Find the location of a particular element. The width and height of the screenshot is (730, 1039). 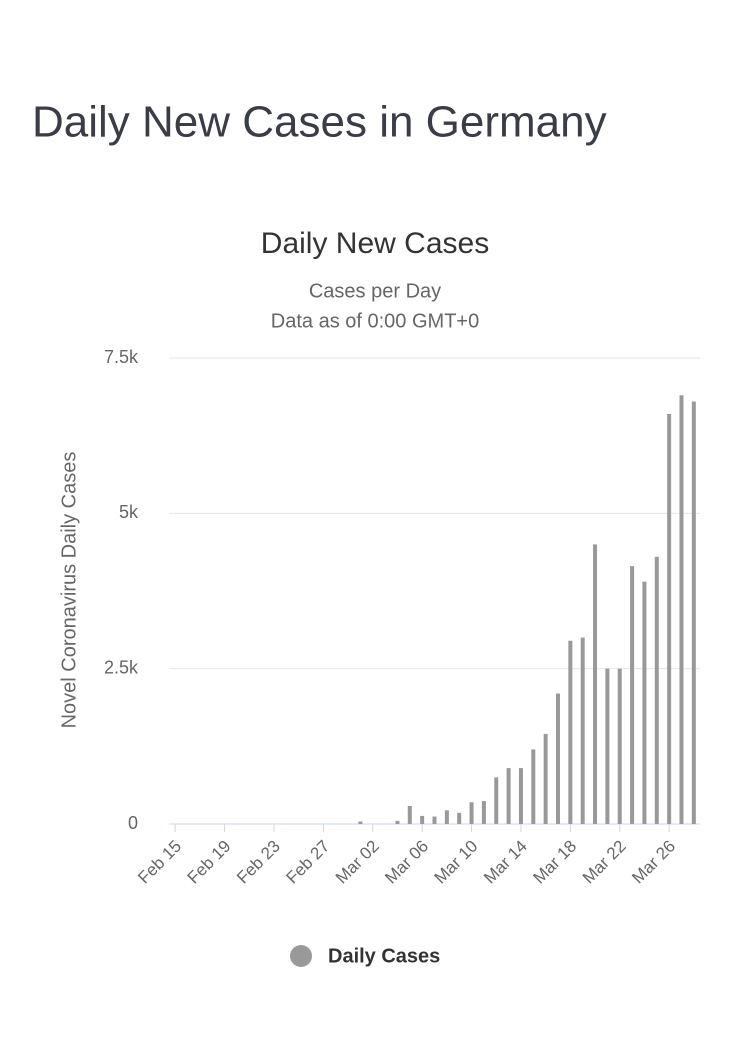

legend-label: Daily Cases is located at coordinates (384, 956).